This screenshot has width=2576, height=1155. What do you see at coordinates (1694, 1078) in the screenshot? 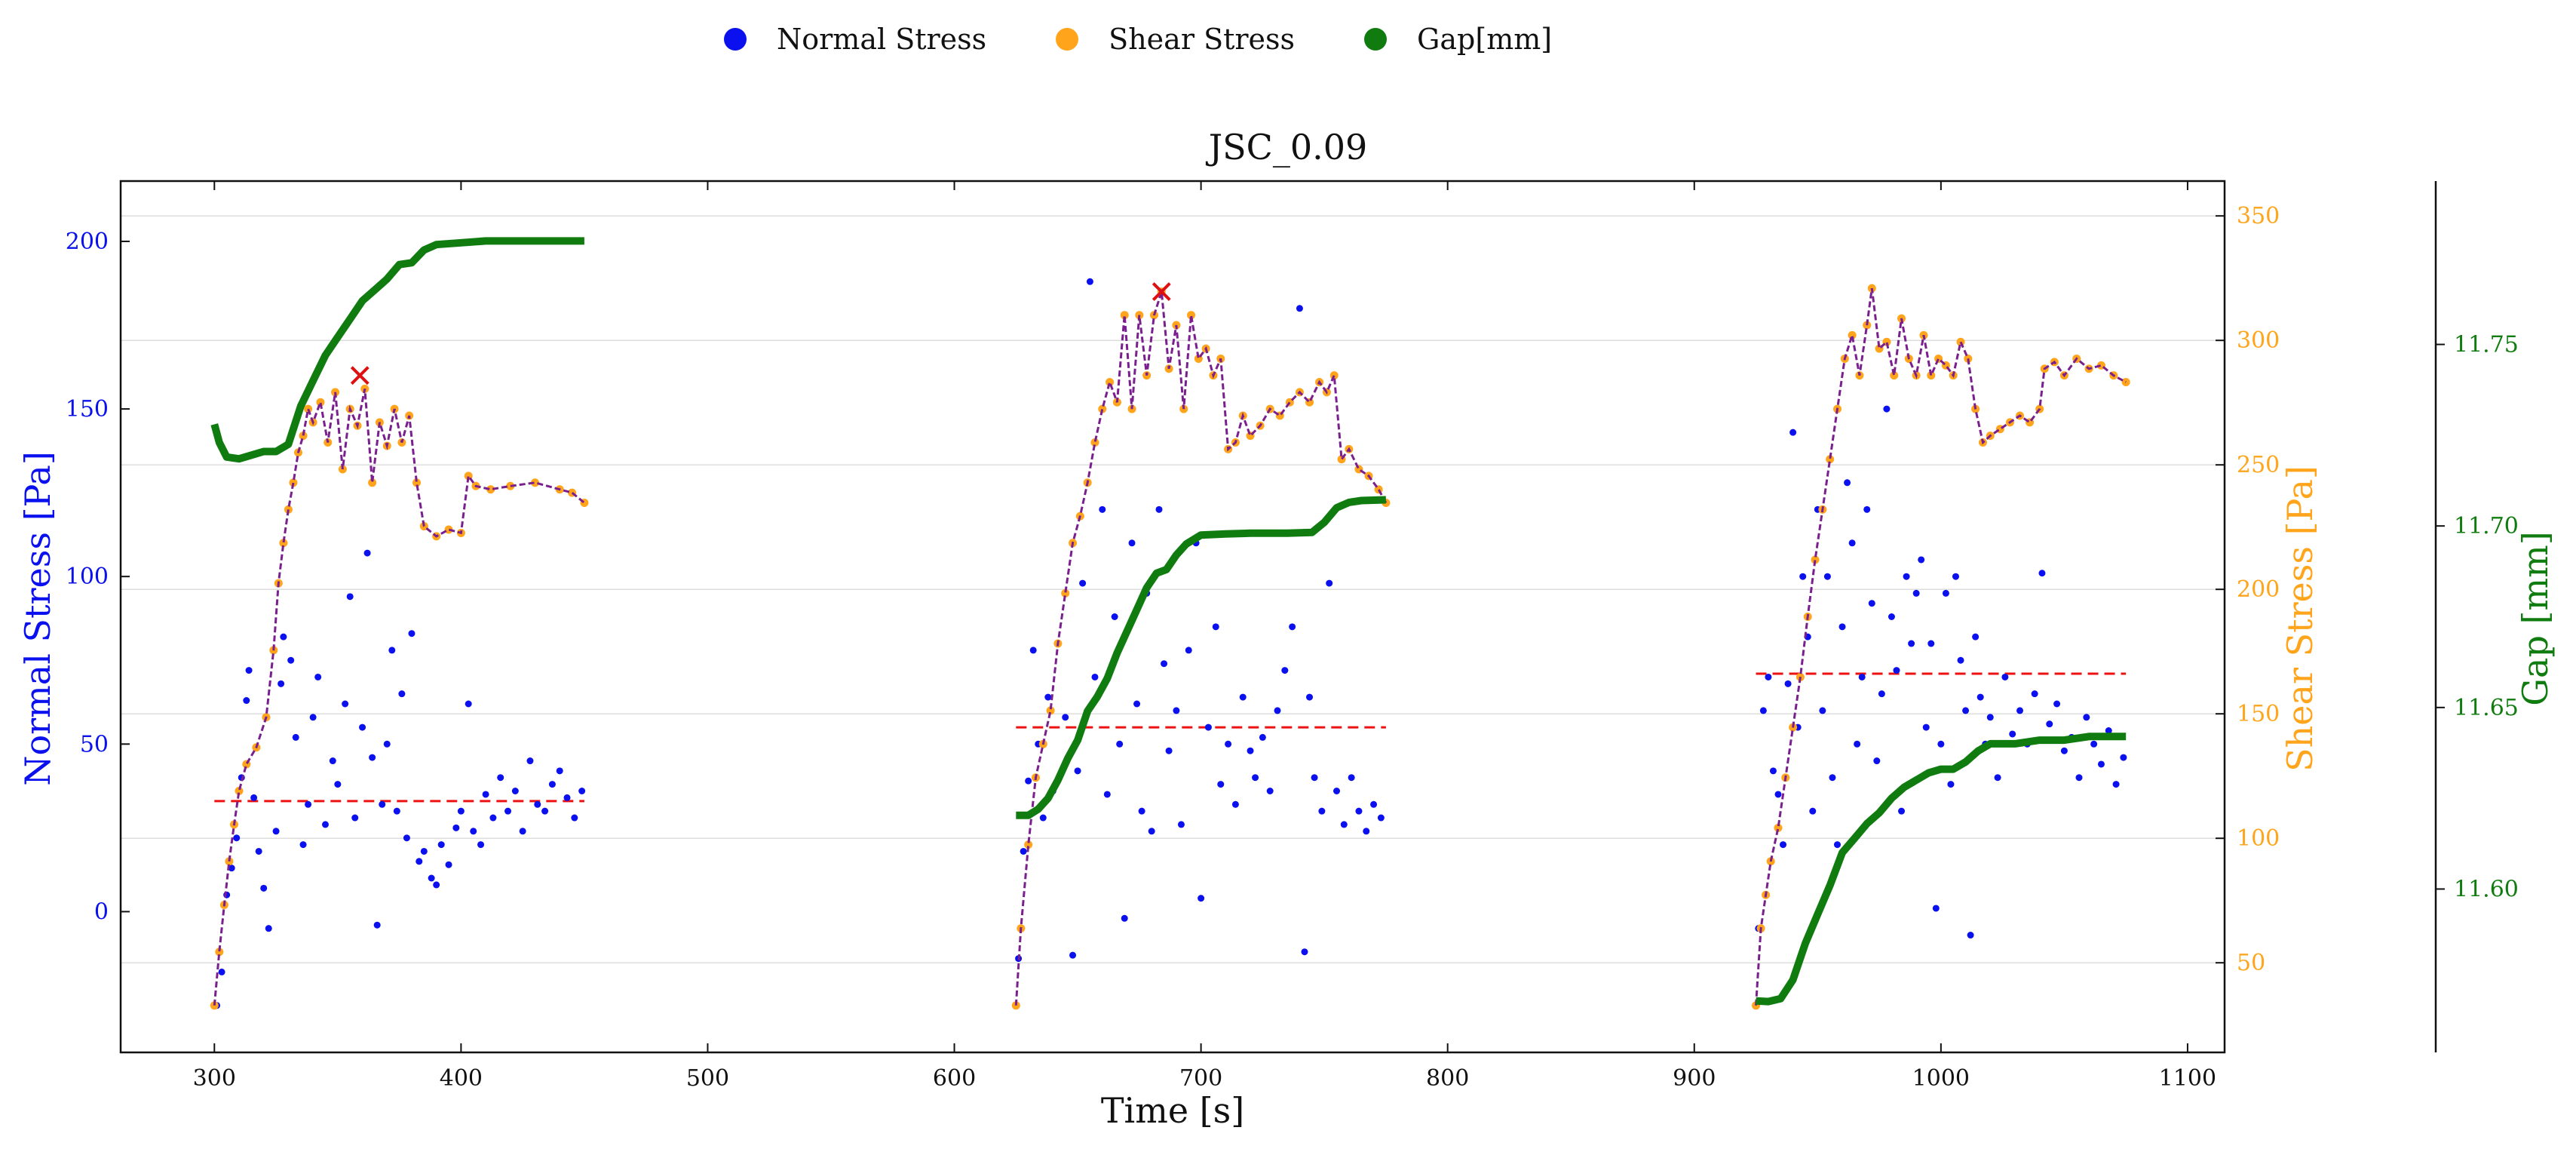
I see `x-tick-label: 900` at bounding box center [1694, 1078].